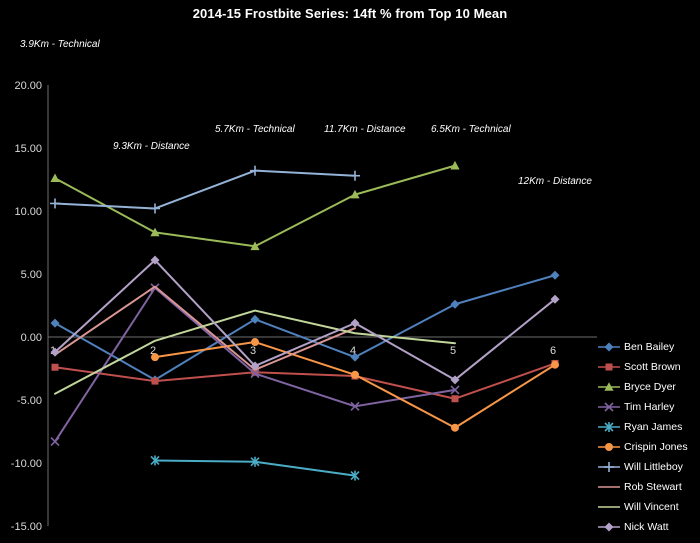 Image resolution: width=700 pixels, height=543 pixels. I want to click on legend-item: Rob Stewart, so click(648, 487).